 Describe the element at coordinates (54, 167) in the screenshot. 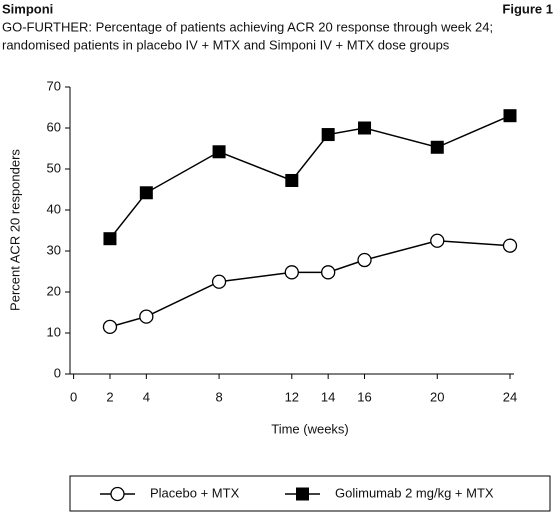

I see `y-tick-label: 50` at that location.